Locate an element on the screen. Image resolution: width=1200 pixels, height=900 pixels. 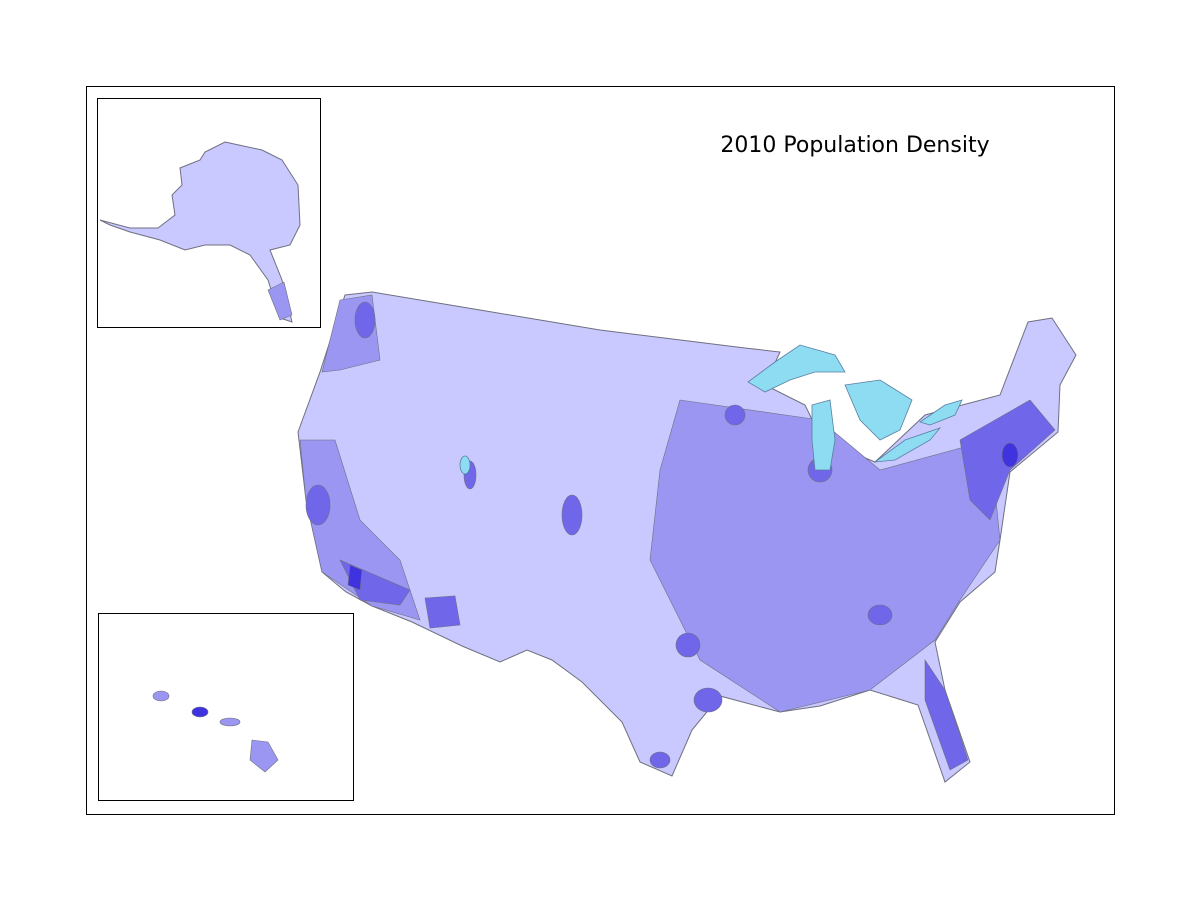
hawaii-map is located at coordinates (215, 731).